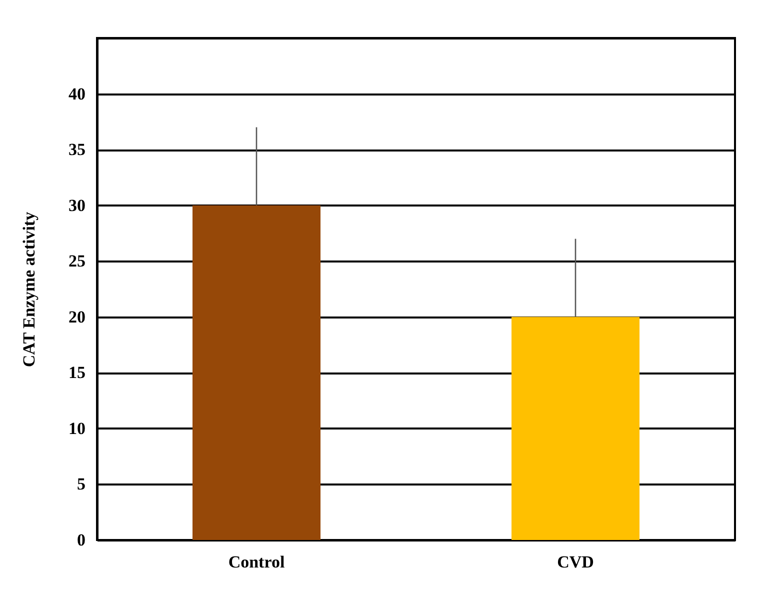 The height and width of the screenshot is (590, 773). Describe the element at coordinates (575, 562) in the screenshot. I see `x-tick-label: CVD` at that location.